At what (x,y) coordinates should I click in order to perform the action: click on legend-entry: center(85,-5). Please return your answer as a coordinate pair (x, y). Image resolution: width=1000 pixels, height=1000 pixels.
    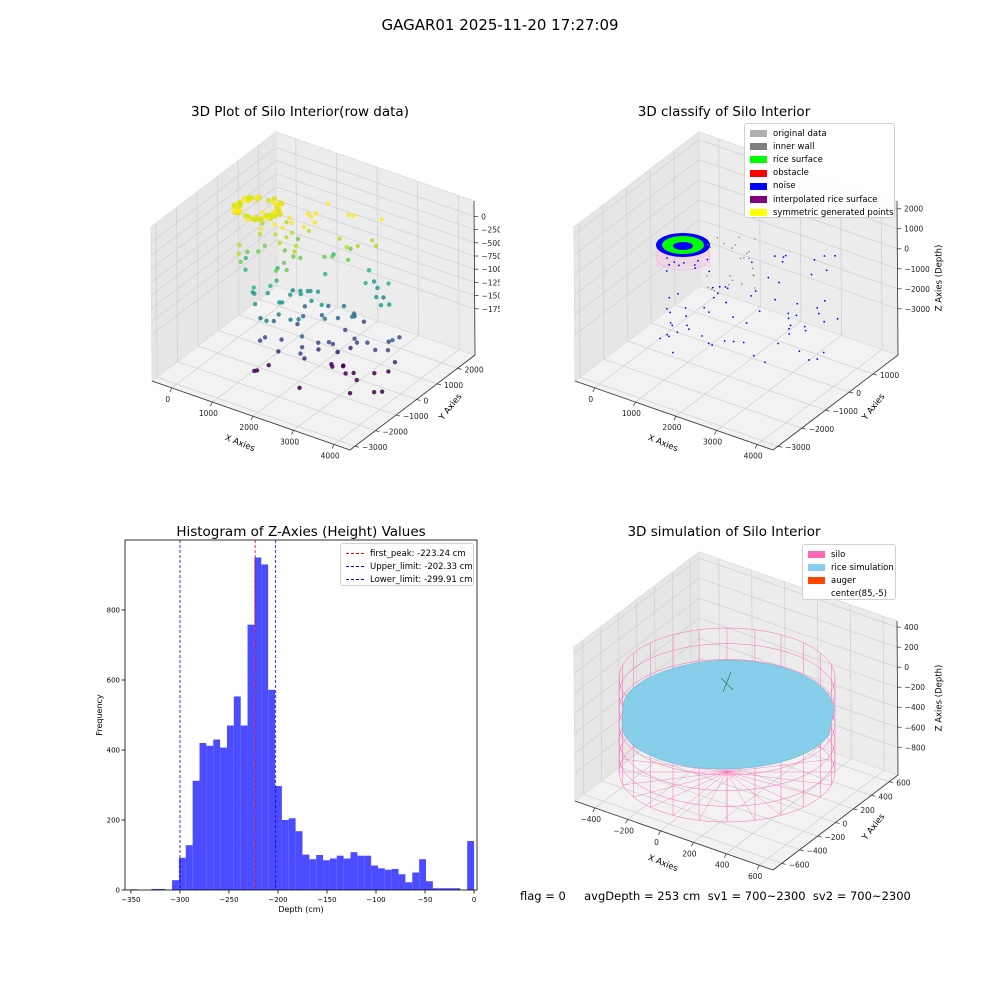
    Looking at the image, I should click on (849, 594).